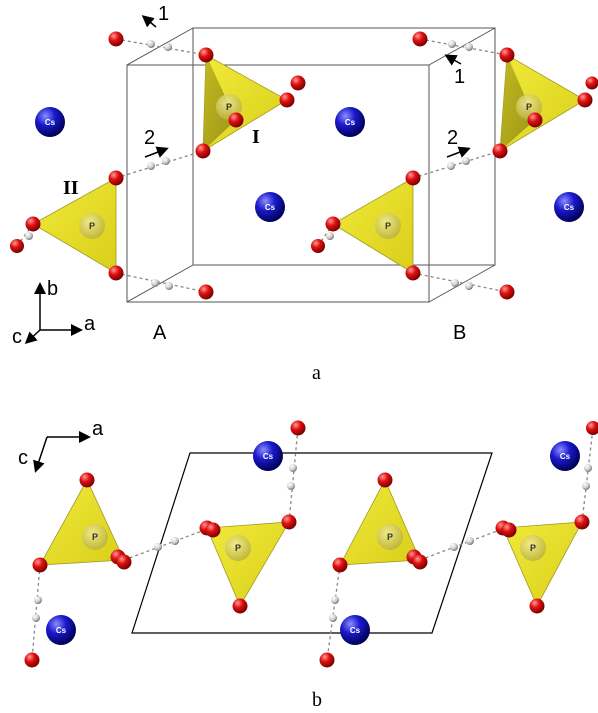 The image size is (598, 713). What do you see at coordinates (245, 103) in the screenshot?
I see `phosphate-tetrahedron-1: P` at bounding box center [245, 103].